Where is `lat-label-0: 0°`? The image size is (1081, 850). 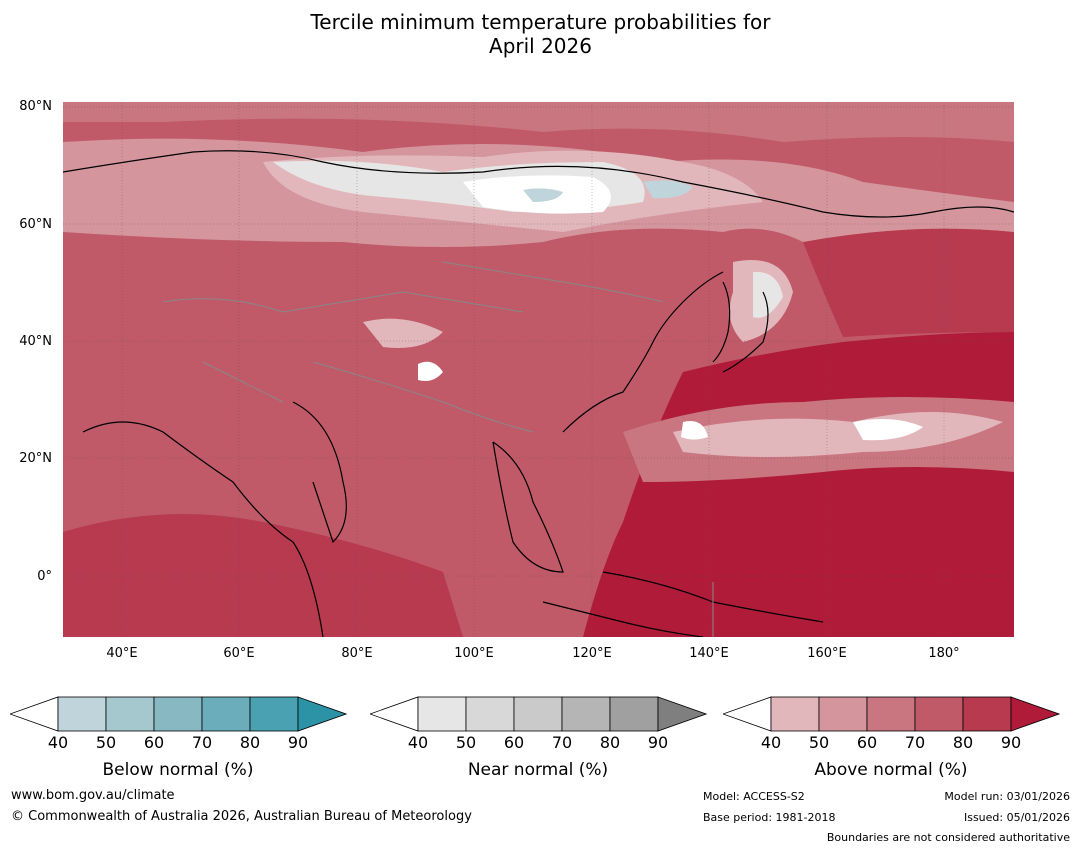
lat-label-0: 0° is located at coordinates (44, 576).